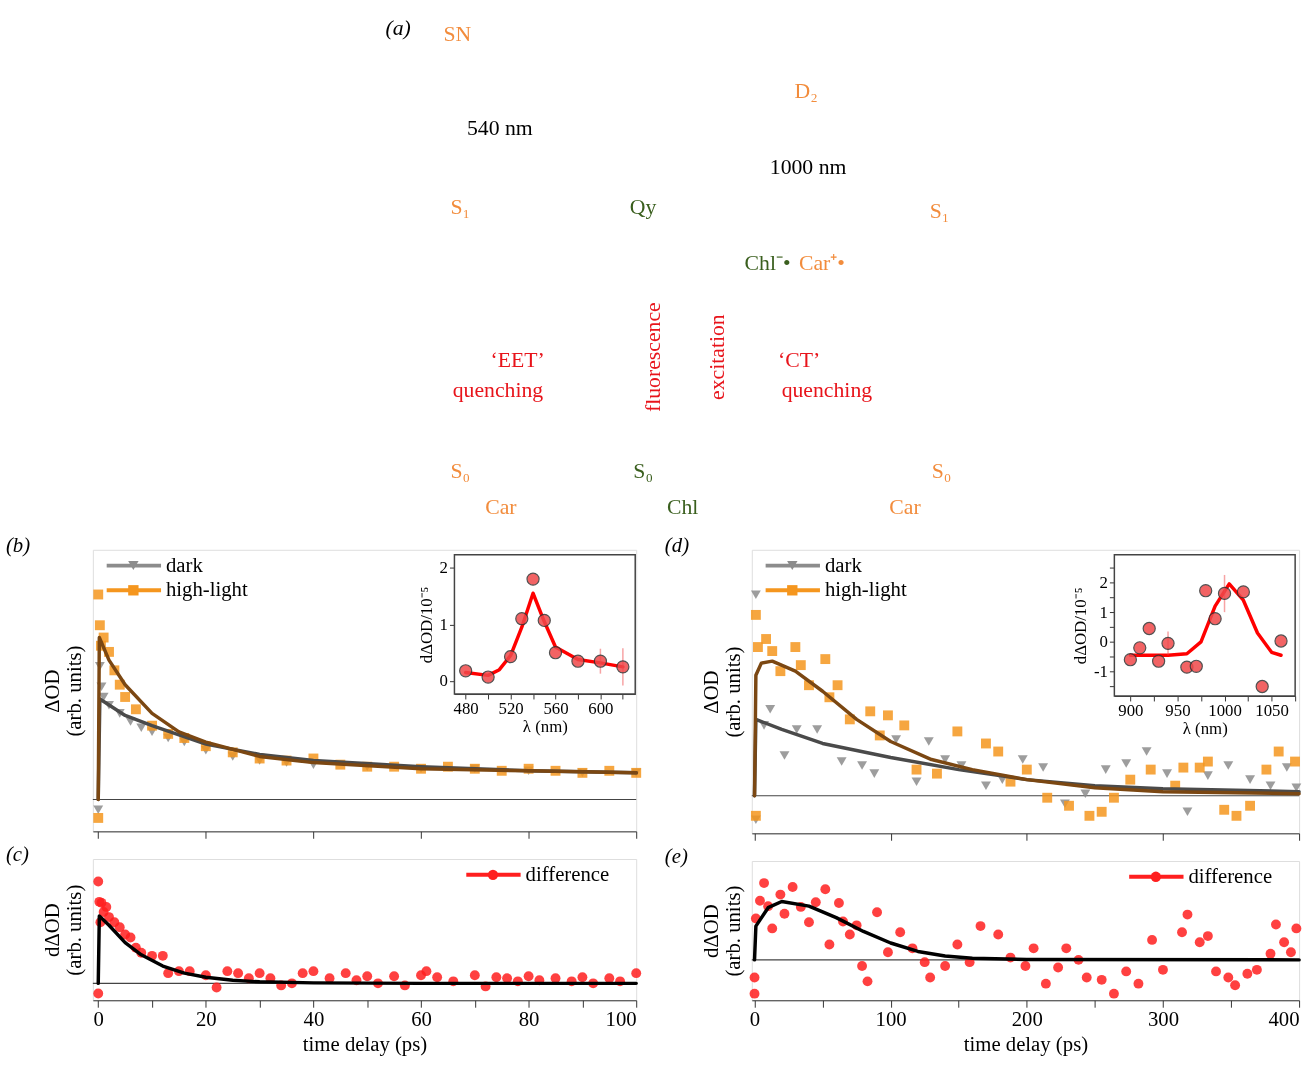 Image resolution: width=1307 pixels, height=1082 pixels. Describe the element at coordinates (517, 360) in the screenshot. I see `text: ‘EET’` at that location.